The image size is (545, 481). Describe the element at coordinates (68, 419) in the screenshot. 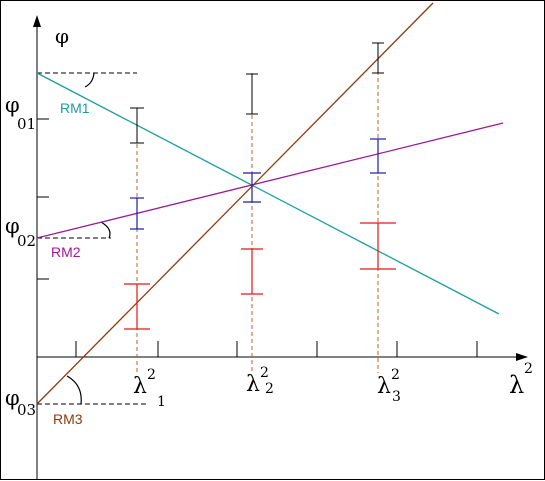

I see `rm3-label: RM3` at that location.